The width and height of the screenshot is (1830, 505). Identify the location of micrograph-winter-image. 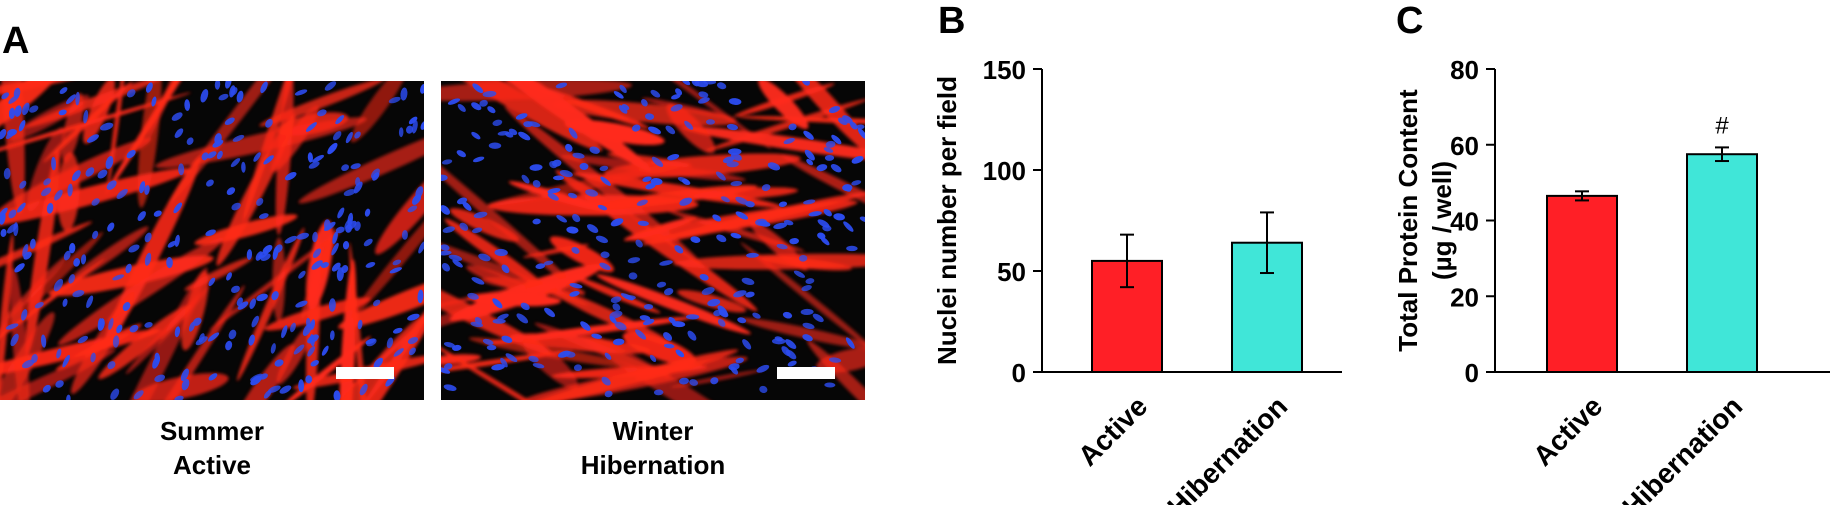
(653, 240).